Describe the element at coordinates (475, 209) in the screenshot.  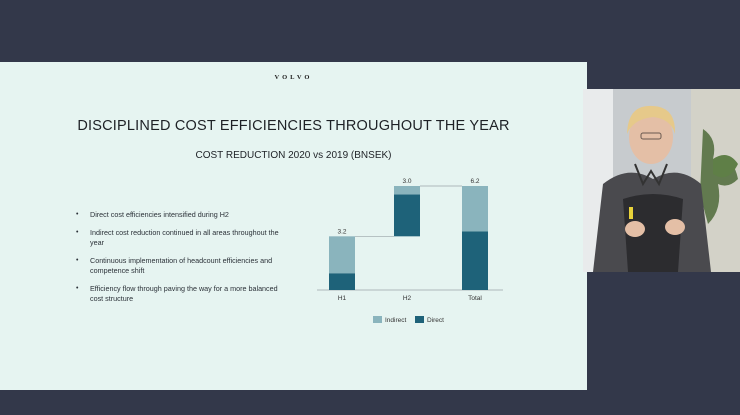
I see `bar-indirect-total` at that location.